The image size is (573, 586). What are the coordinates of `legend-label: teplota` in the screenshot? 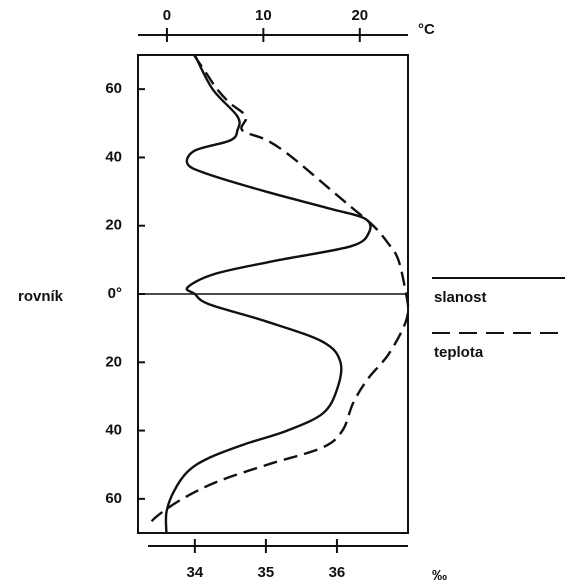 It's located at (459, 352).